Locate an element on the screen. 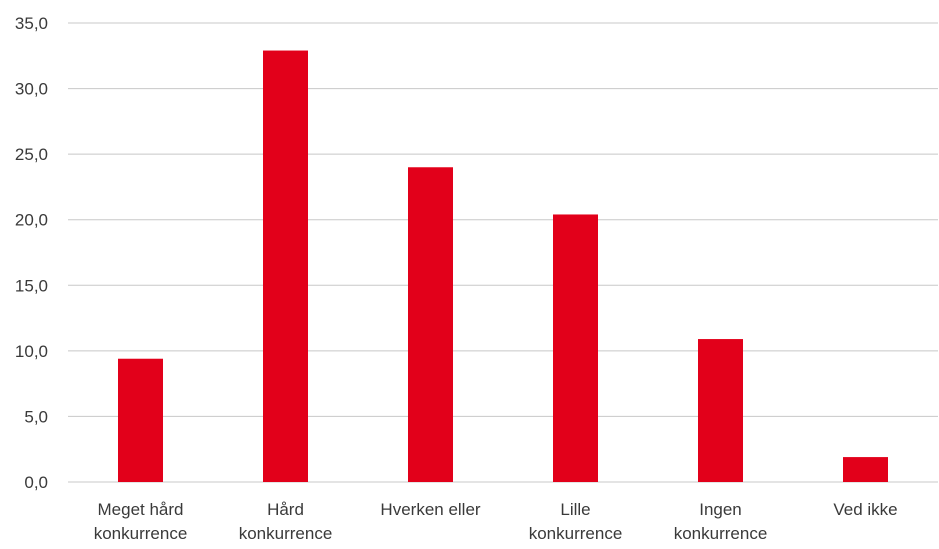  x-category-label: Ved ikke is located at coordinates (865, 509).